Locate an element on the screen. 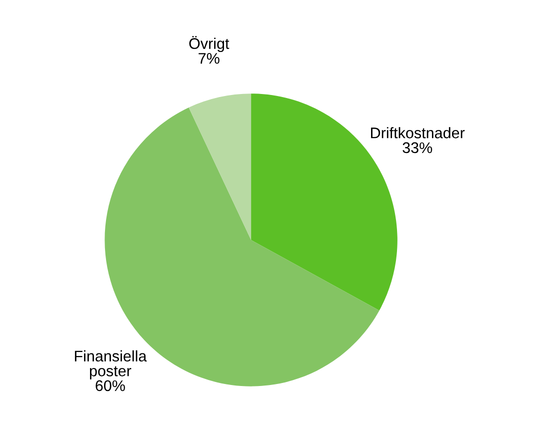 Image resolution: width=544 pixels, height=432 pixels. data-label: 7% is located at coordinates (209, 58).